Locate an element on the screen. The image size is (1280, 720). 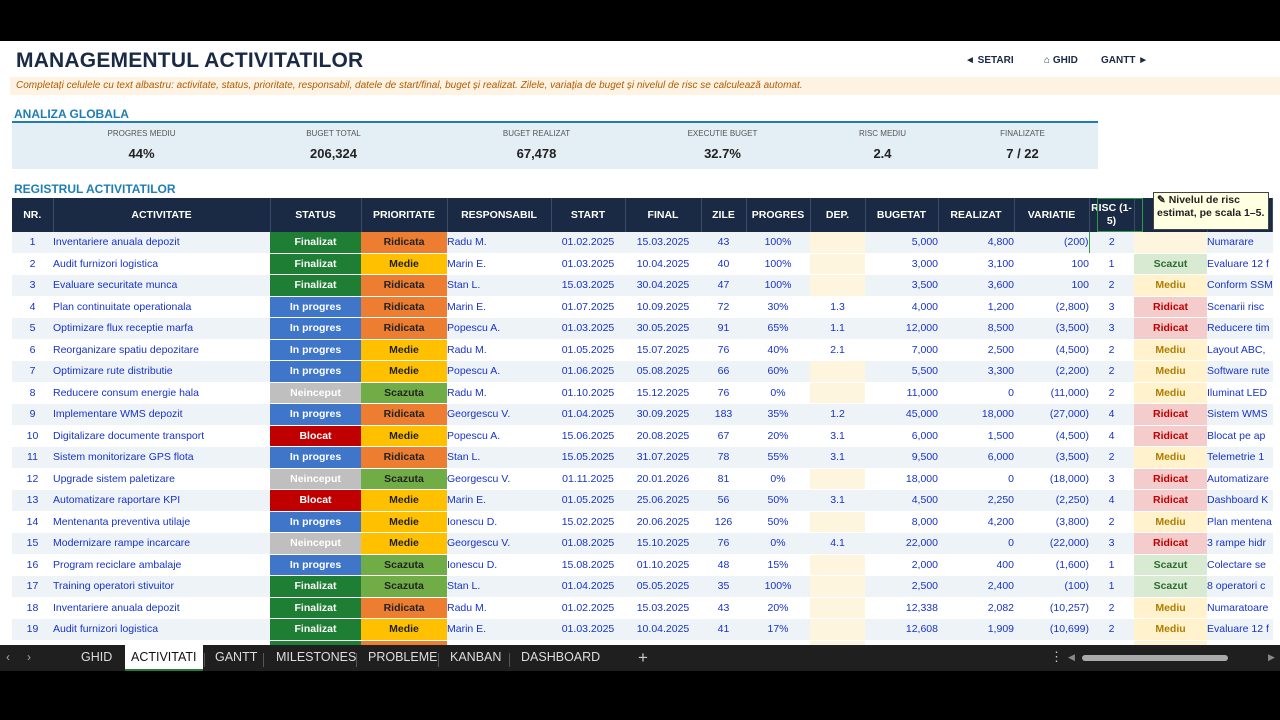
cell-descriere: Sistem WMS is located at coordinates (1240, 414).